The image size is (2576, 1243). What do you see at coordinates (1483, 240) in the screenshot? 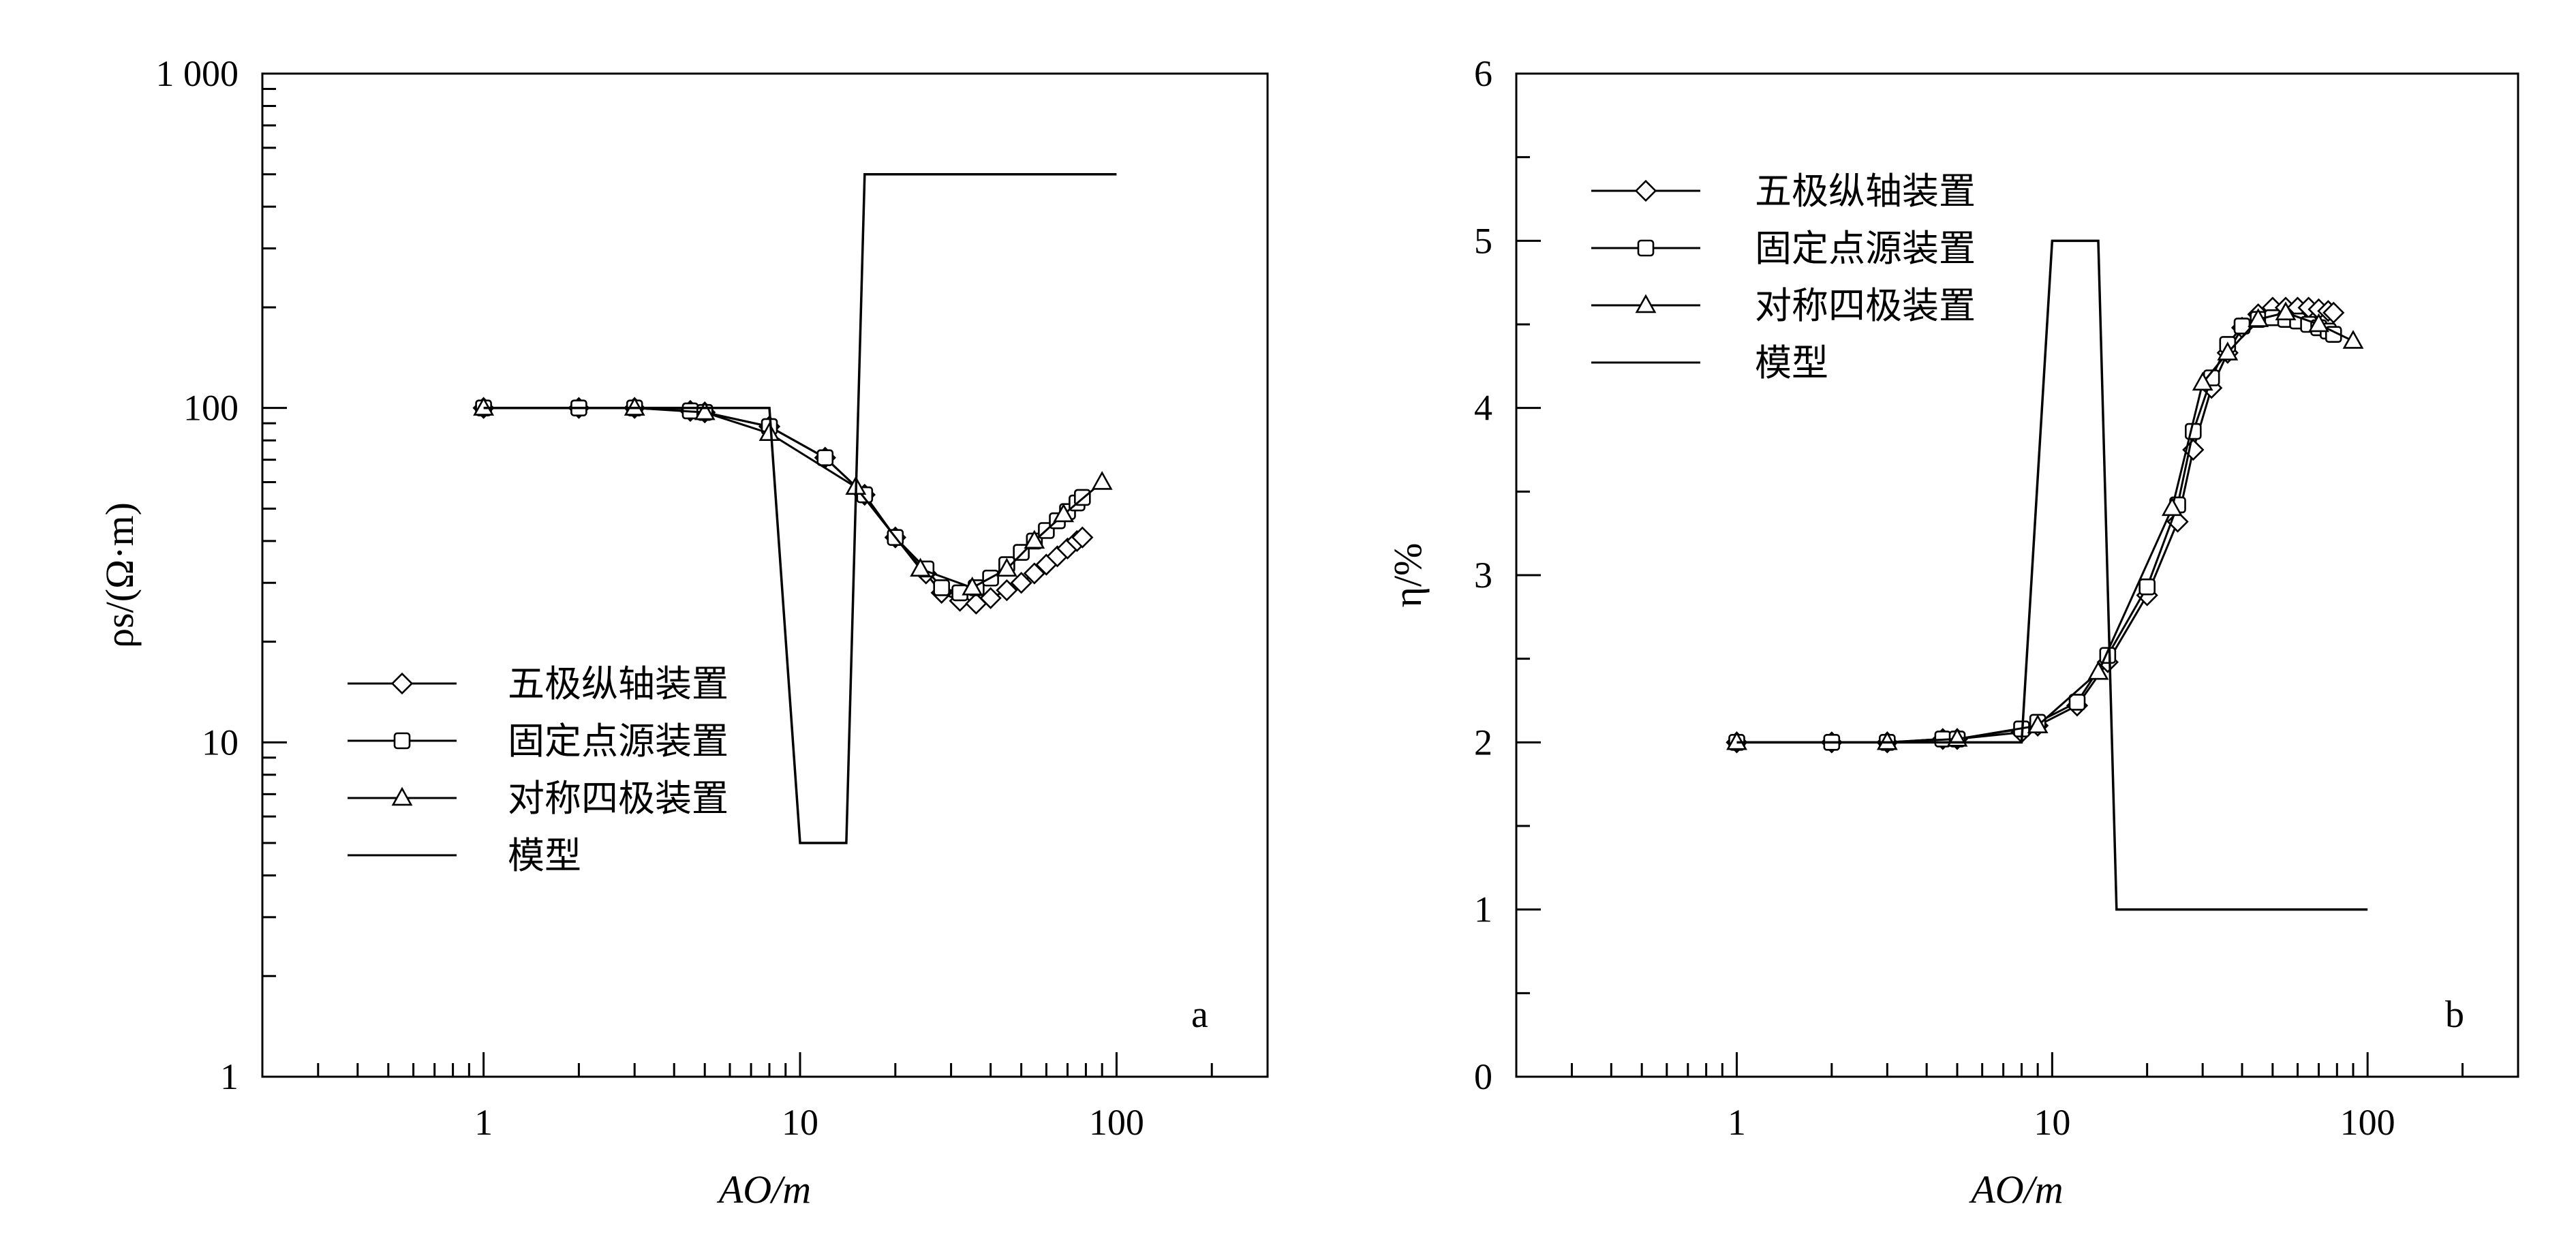
I see `y-tick-label: 5` at bounding box center [1483, 240].